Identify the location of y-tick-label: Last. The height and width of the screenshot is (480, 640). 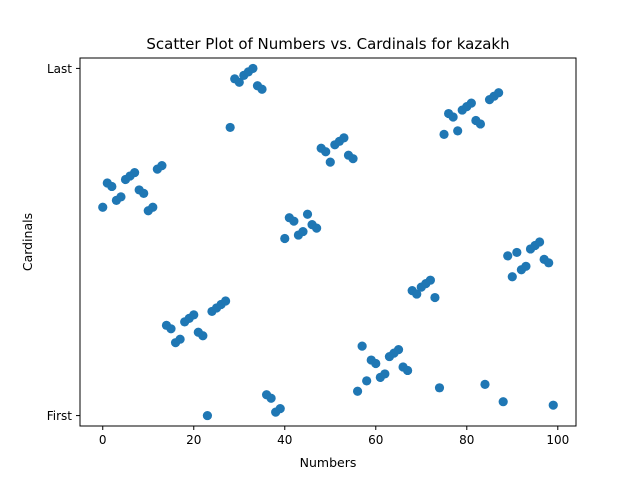
(59, 69).